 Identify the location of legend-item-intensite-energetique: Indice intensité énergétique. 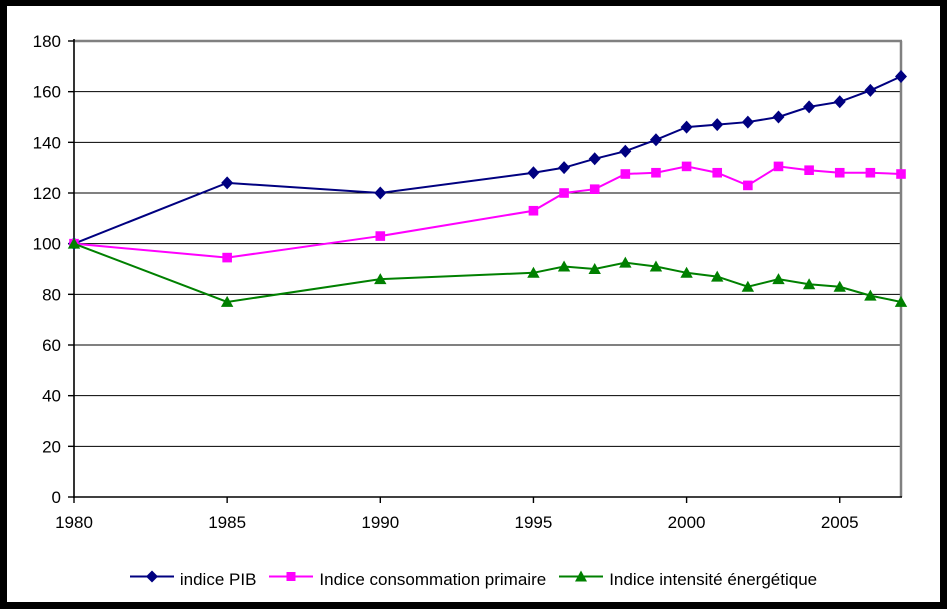
(688, 579).